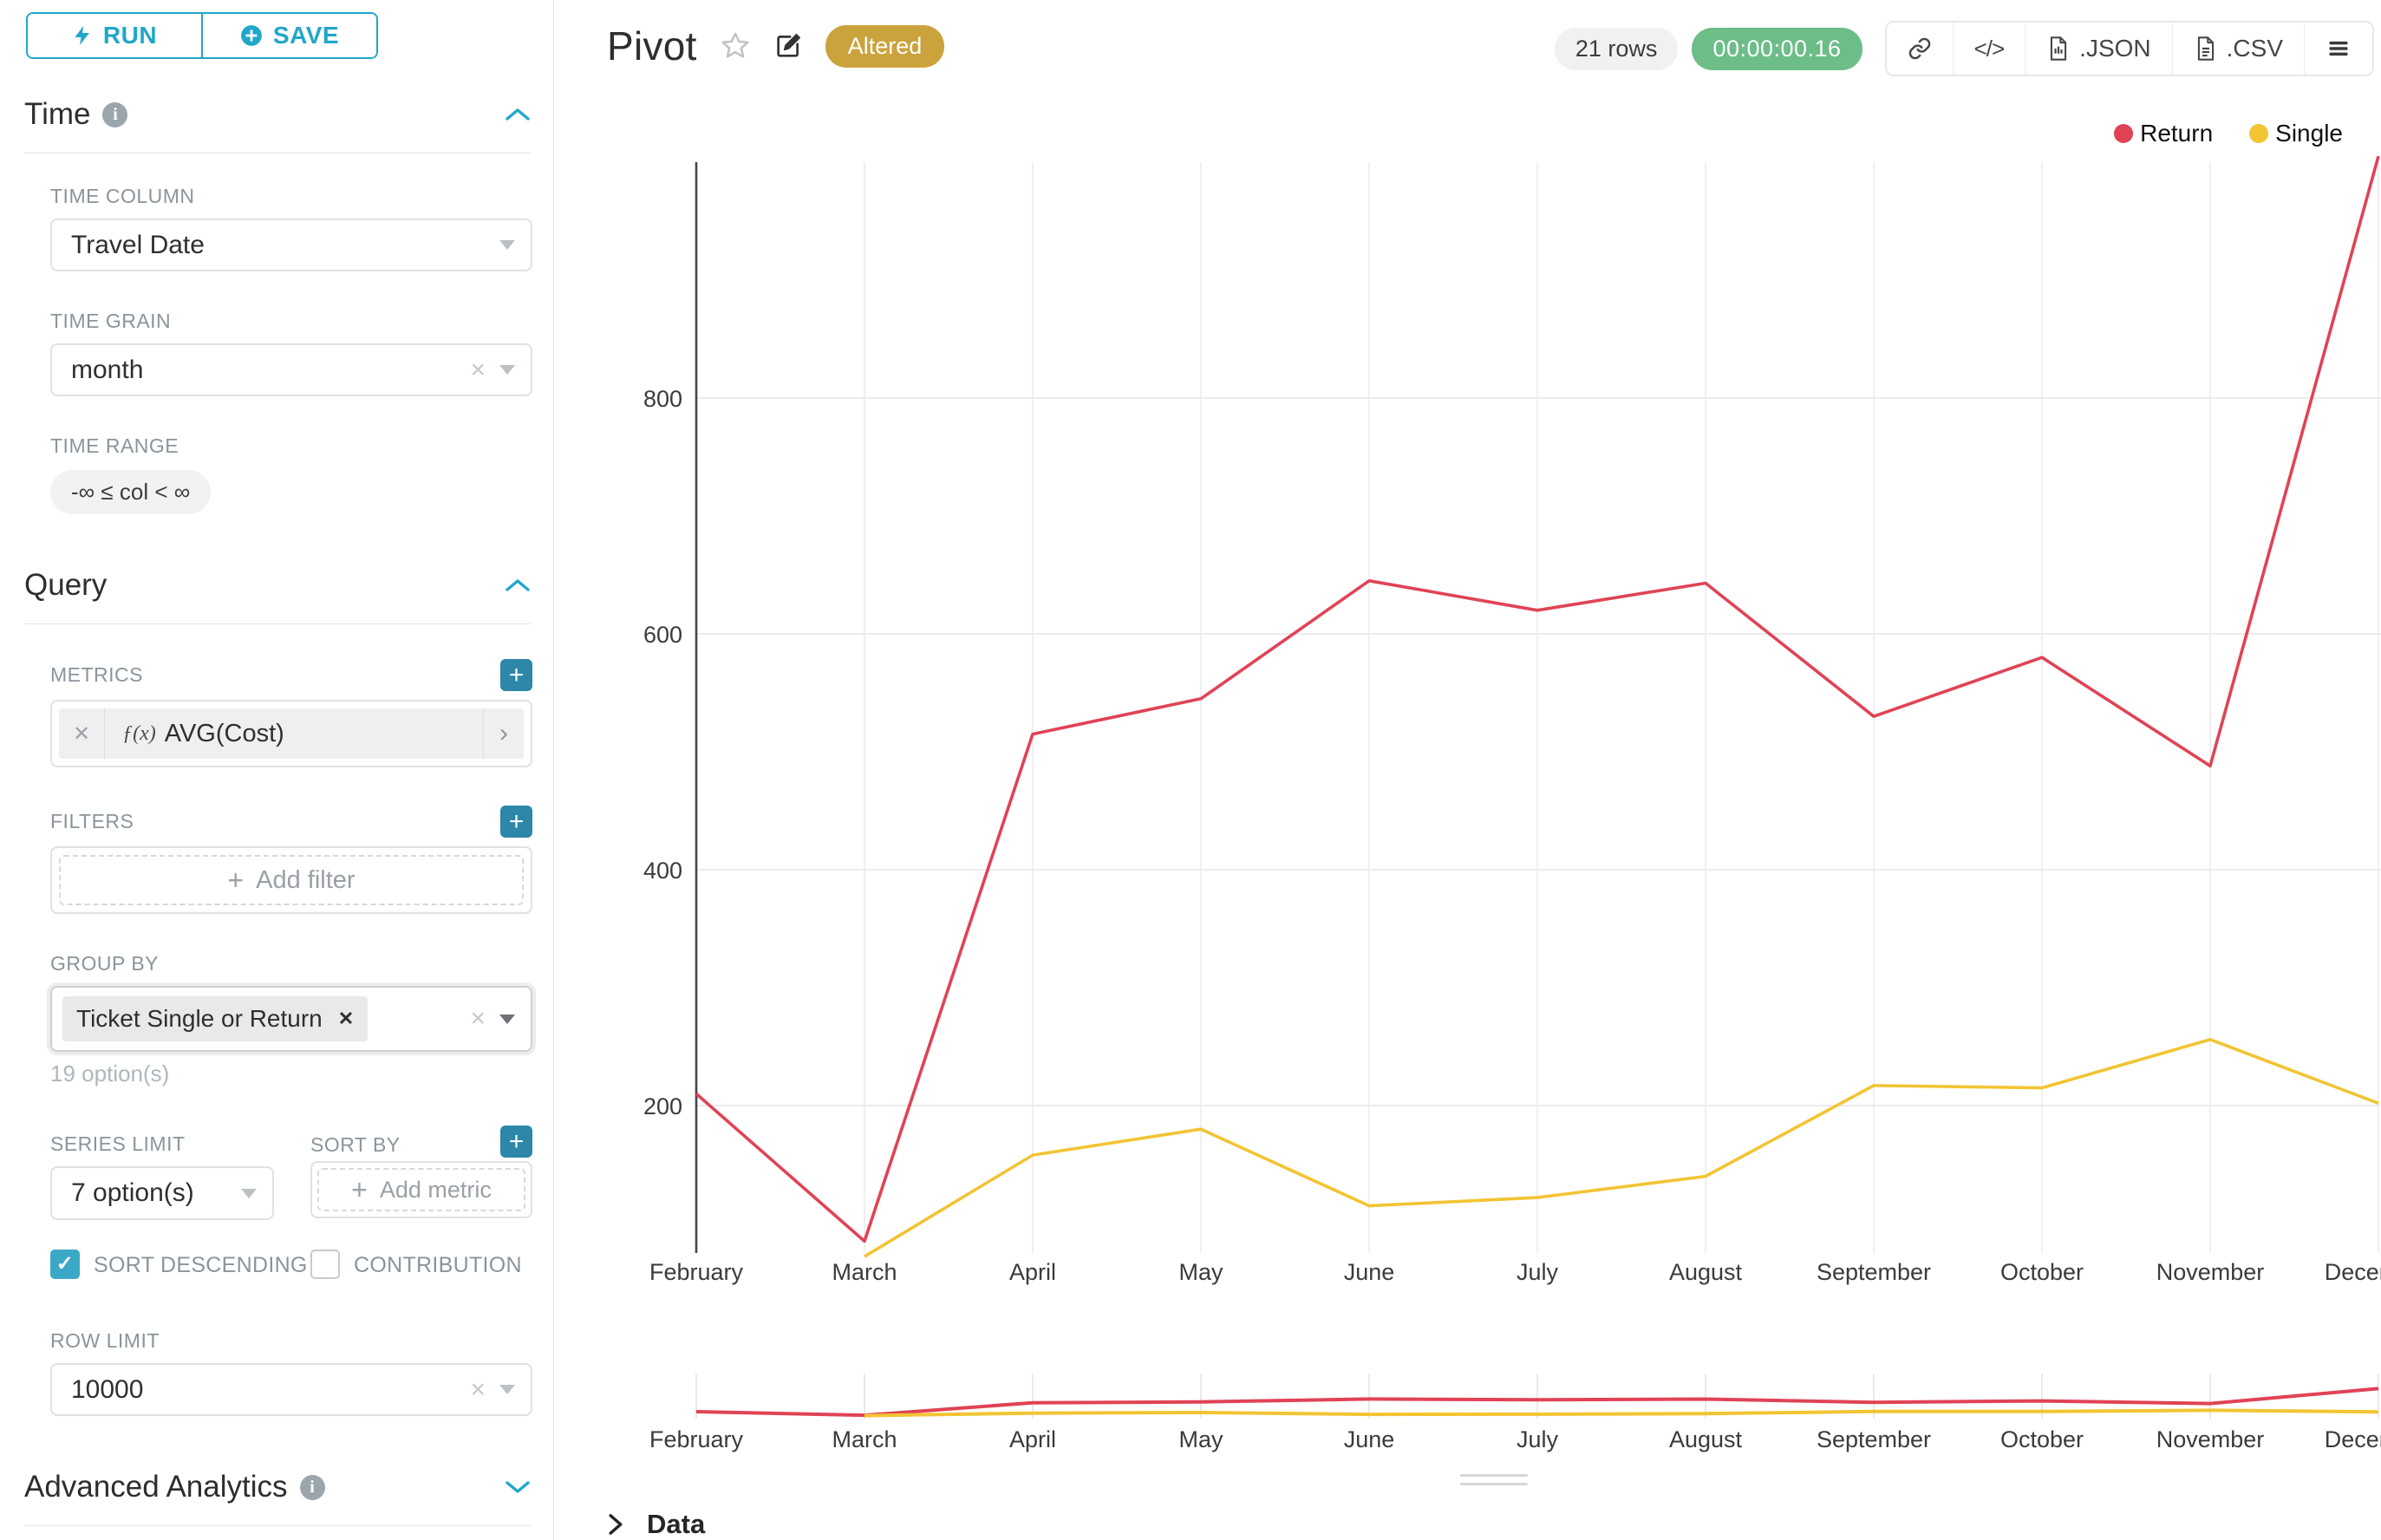 The width and height of the screenshot is (2381, 1540). I want to click on query-section-header: Query, so click(278, 585).